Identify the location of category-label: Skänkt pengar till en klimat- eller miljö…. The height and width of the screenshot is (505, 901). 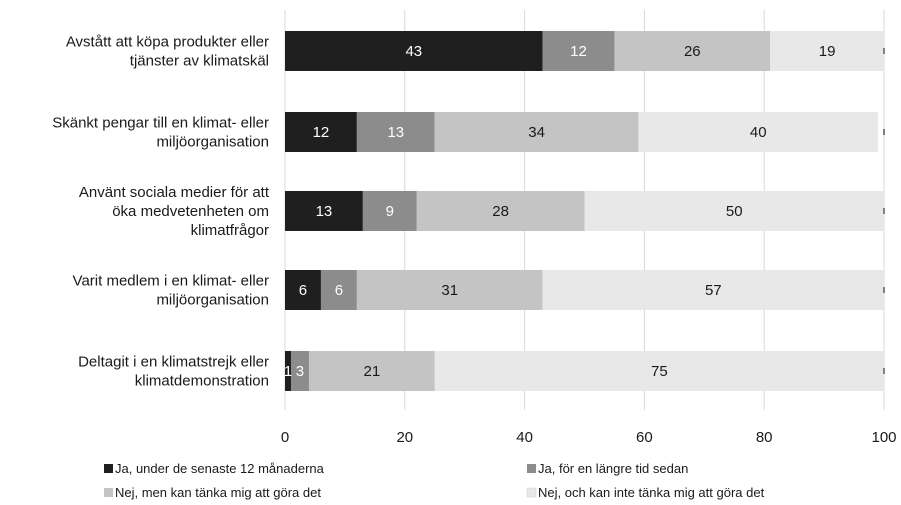
(160, 133).